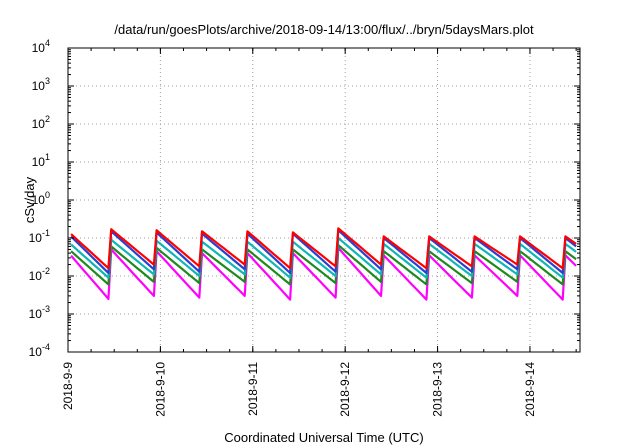  I want to click on y-tick-label: 10⁻³, so click(39, 312).